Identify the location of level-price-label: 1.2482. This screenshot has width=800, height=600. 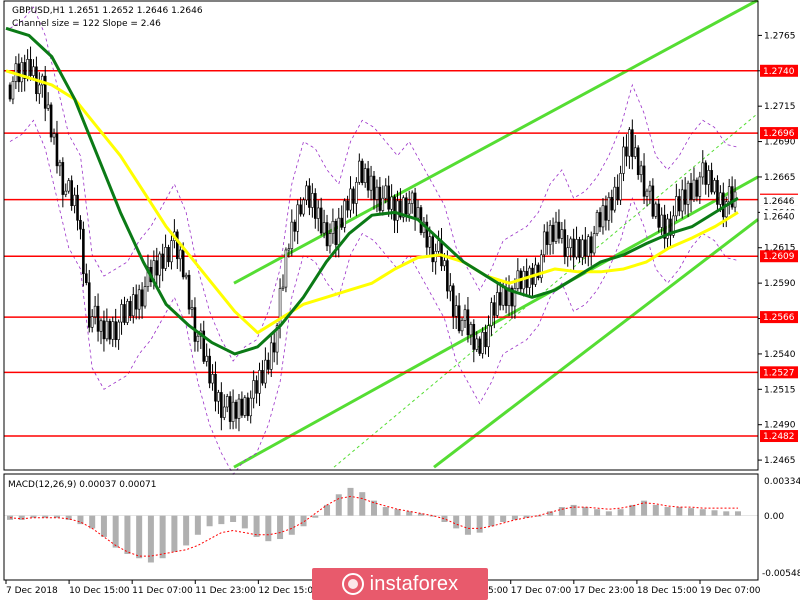
(779, 437).